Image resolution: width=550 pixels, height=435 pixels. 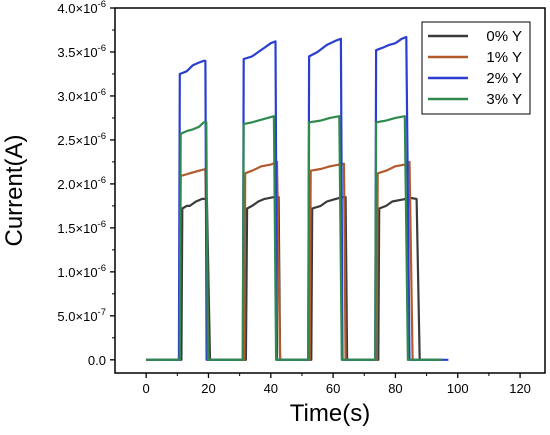 What do you see at coordinates (81, 8) in the screenshot?
I see `y-tick-label-8: 4.0×10-6` at bounding box center [81, 8].